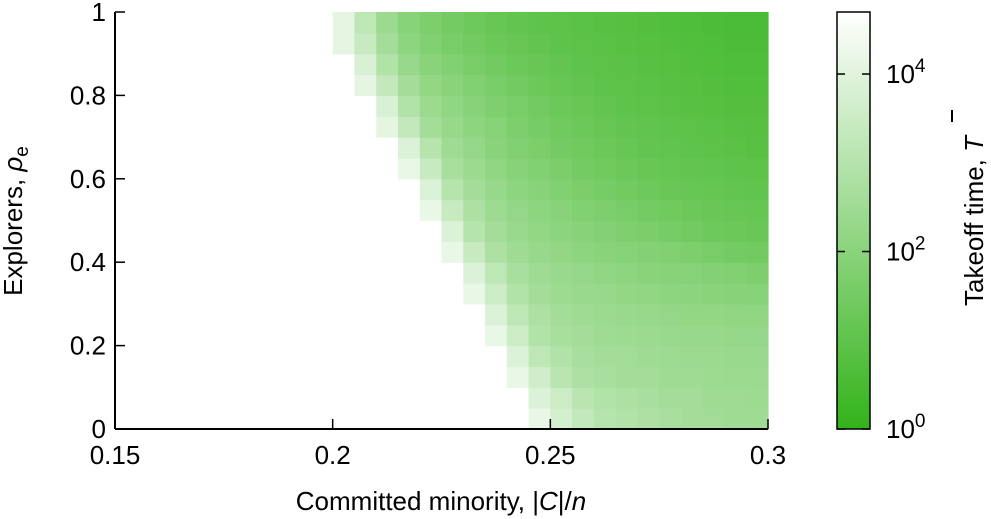  What do you see at coordinates (88, 262) in the screenshot?
I see `y-tick-label: 0.4` at bounding box center [88, 262].